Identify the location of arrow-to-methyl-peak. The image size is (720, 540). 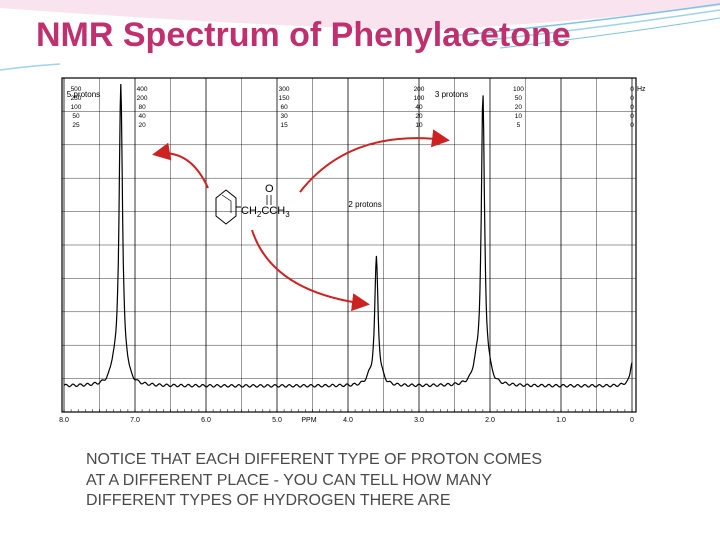
(374, 161).